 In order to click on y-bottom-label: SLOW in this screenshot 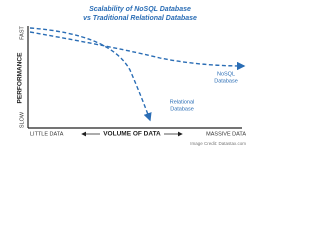, I will do `click(22, 119)`.